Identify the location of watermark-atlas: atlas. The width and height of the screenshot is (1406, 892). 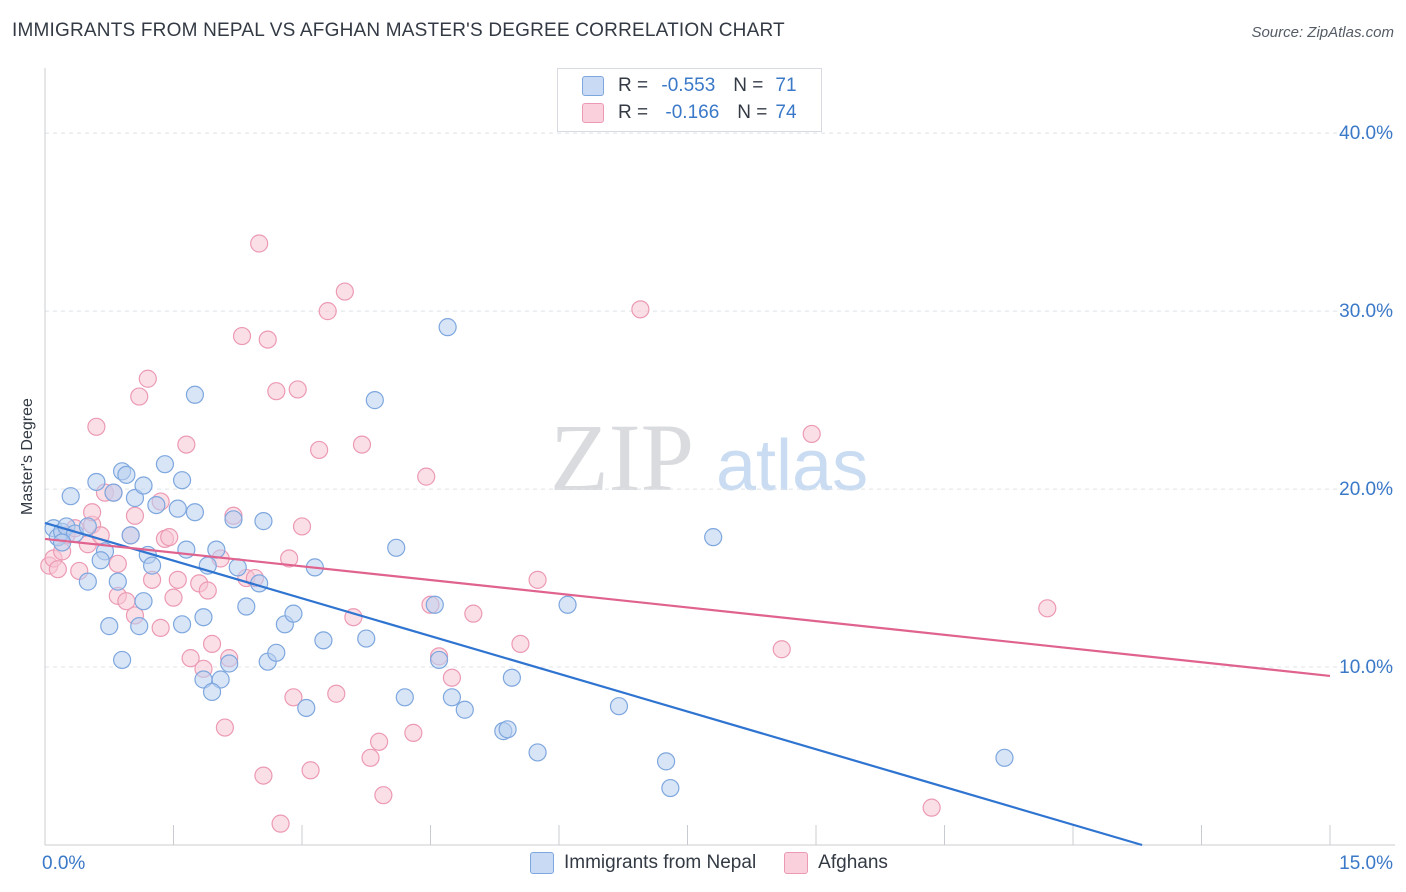
(792, 466).